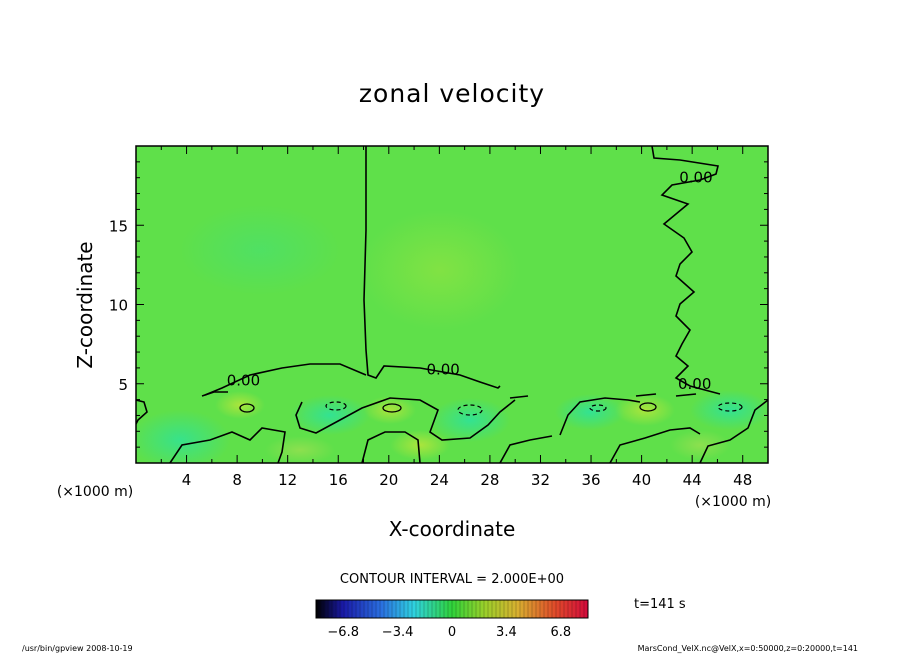  I want to click on x-axis-label: X-coordinate, so click(452, 529).